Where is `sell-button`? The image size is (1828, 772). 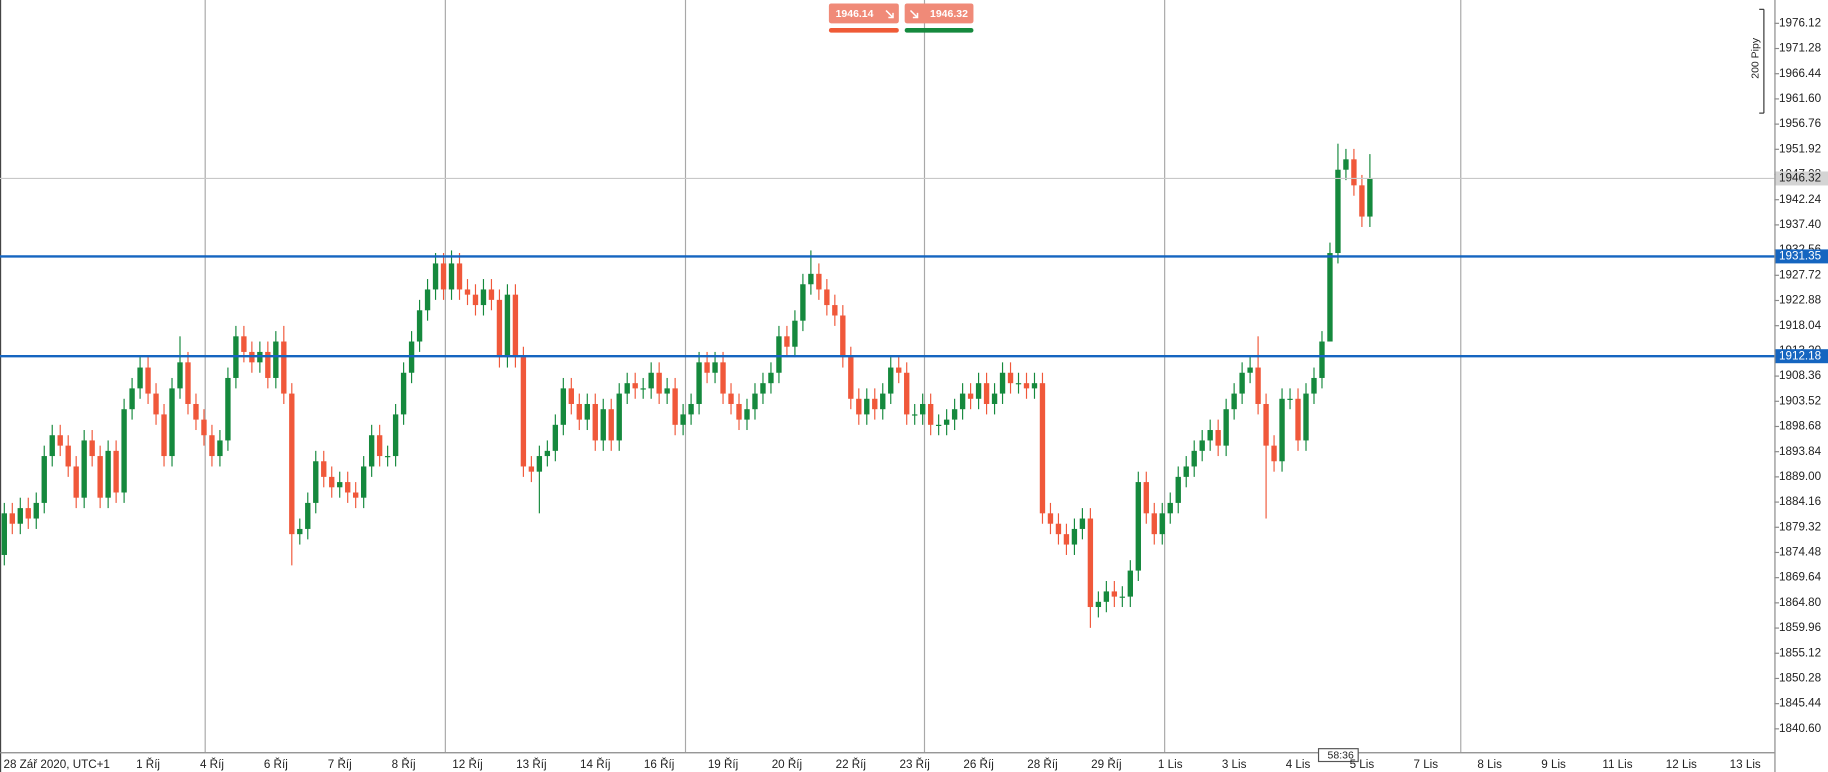 sell-button is located at coordinates (863, 13).